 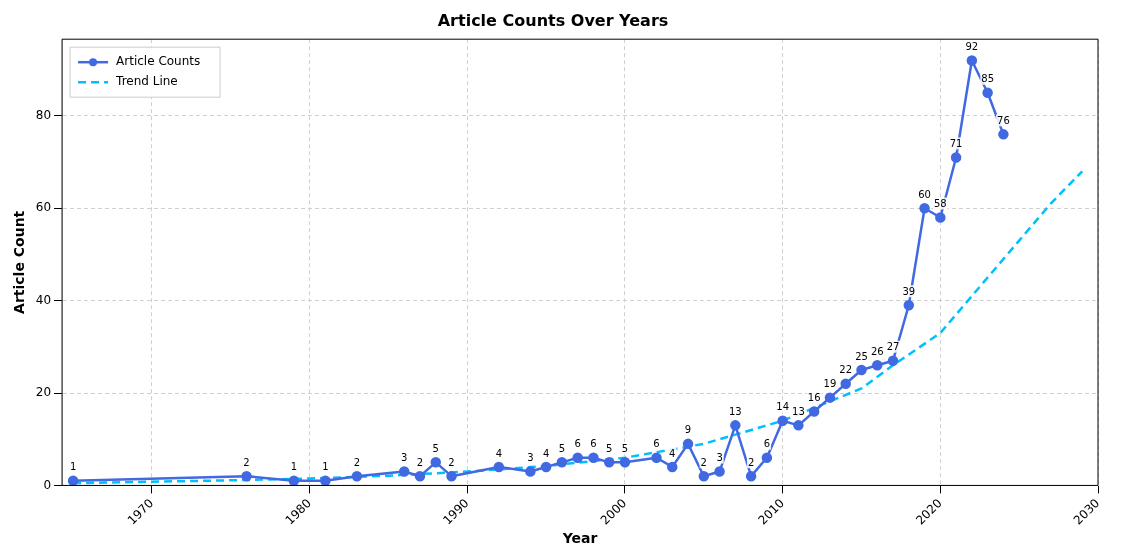 What do you see at coordinates (940, 204) in the screenshot?
I see `data-label: 58` at bounding box center [940, 204].